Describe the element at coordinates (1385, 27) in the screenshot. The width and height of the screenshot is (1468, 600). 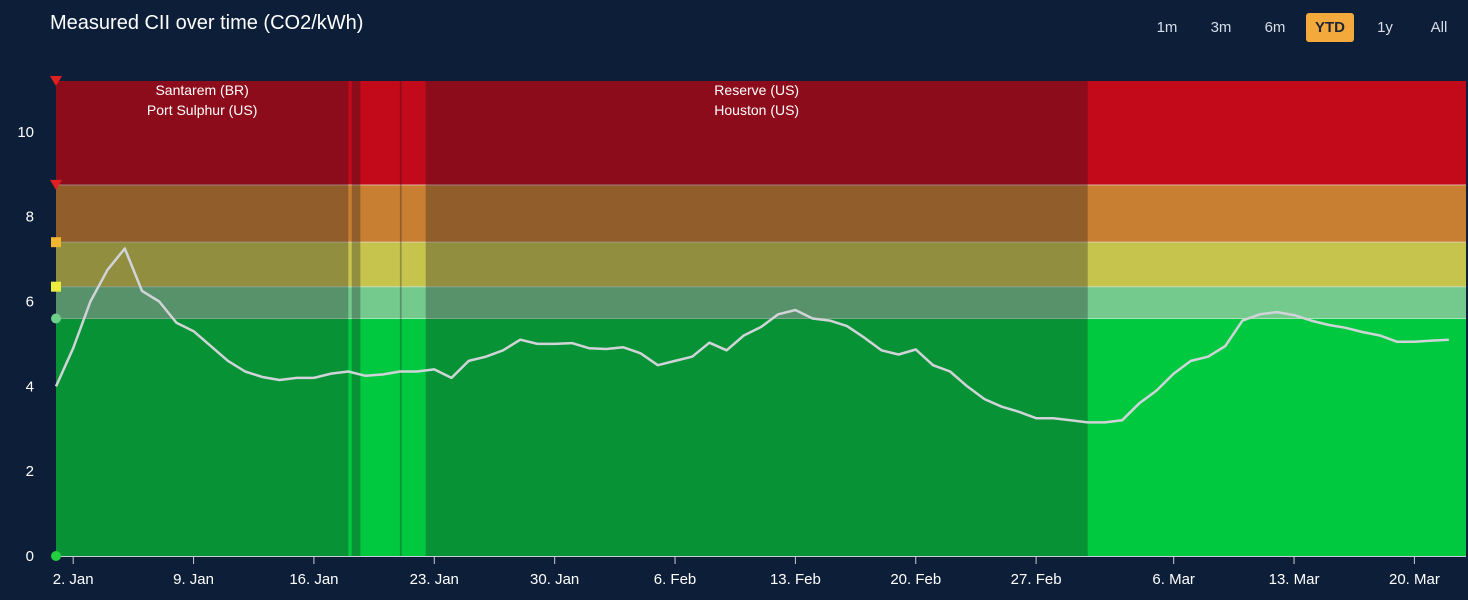
I see `range-button-1y: 1y` at that location.